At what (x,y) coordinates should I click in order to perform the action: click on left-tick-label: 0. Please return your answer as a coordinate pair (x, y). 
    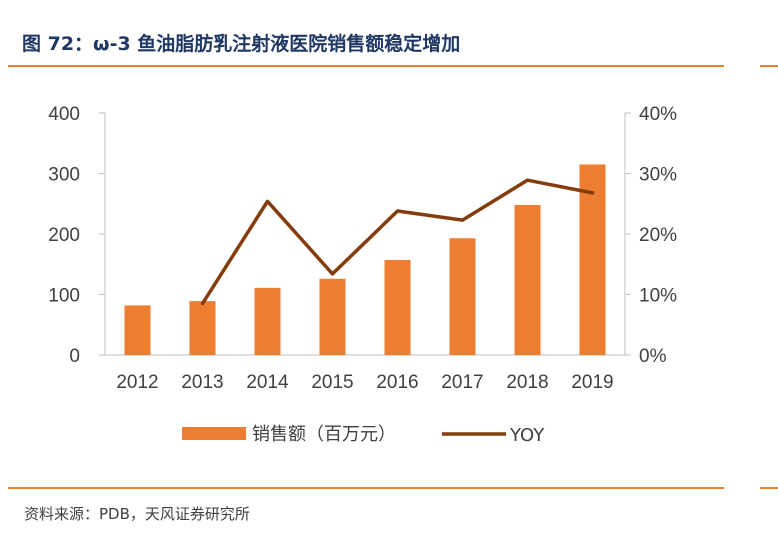
    Looking at the image, I should click on (74, 356).